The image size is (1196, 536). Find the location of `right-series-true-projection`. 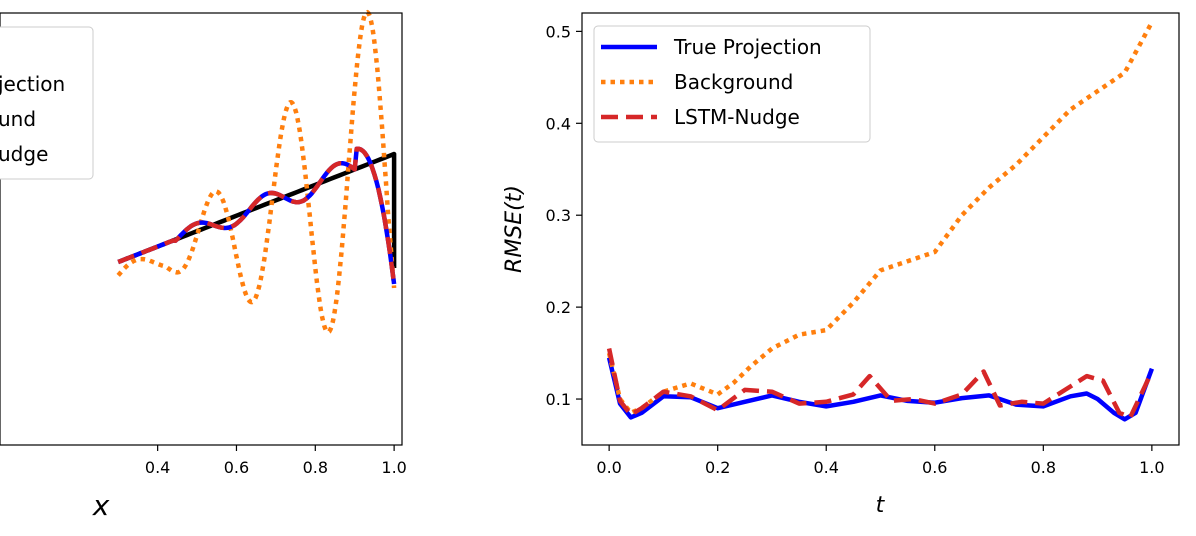

right-series-true-projection is located at coordinates (880, 389).